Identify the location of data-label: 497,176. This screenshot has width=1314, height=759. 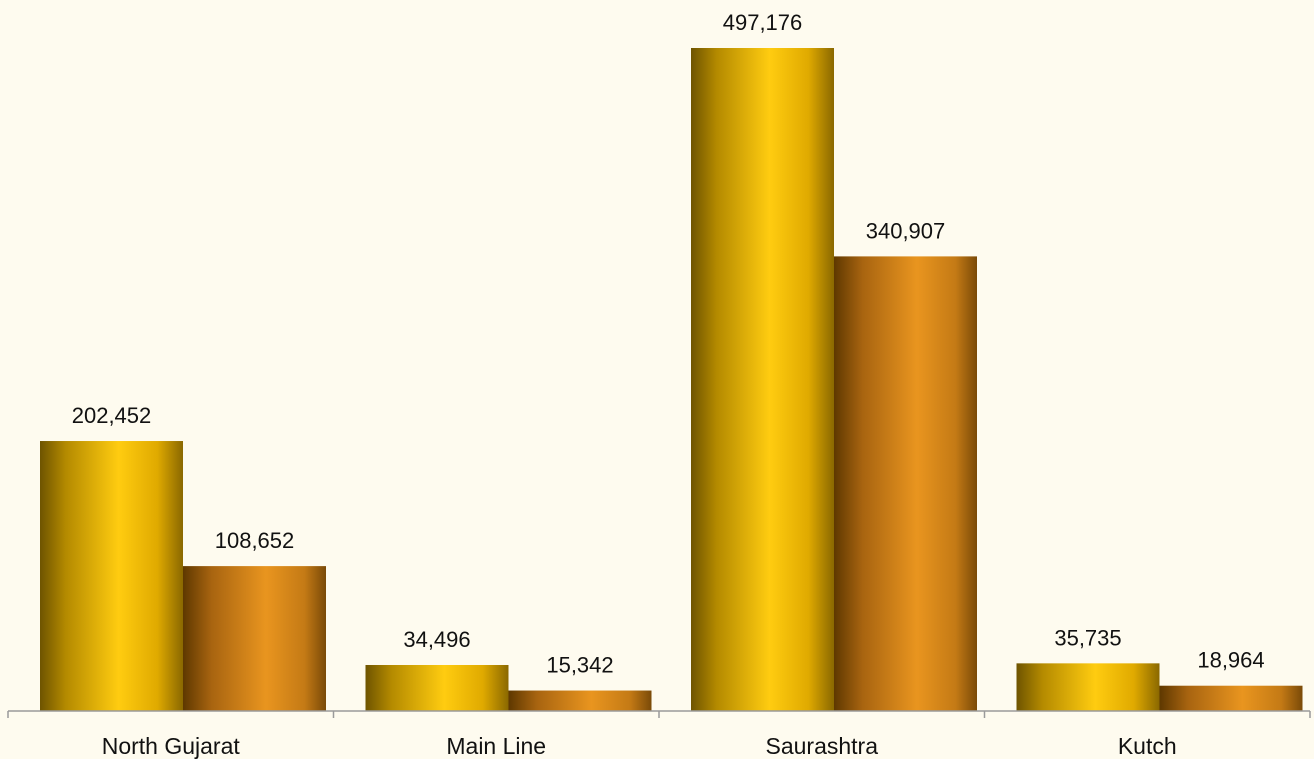
(763, 22).